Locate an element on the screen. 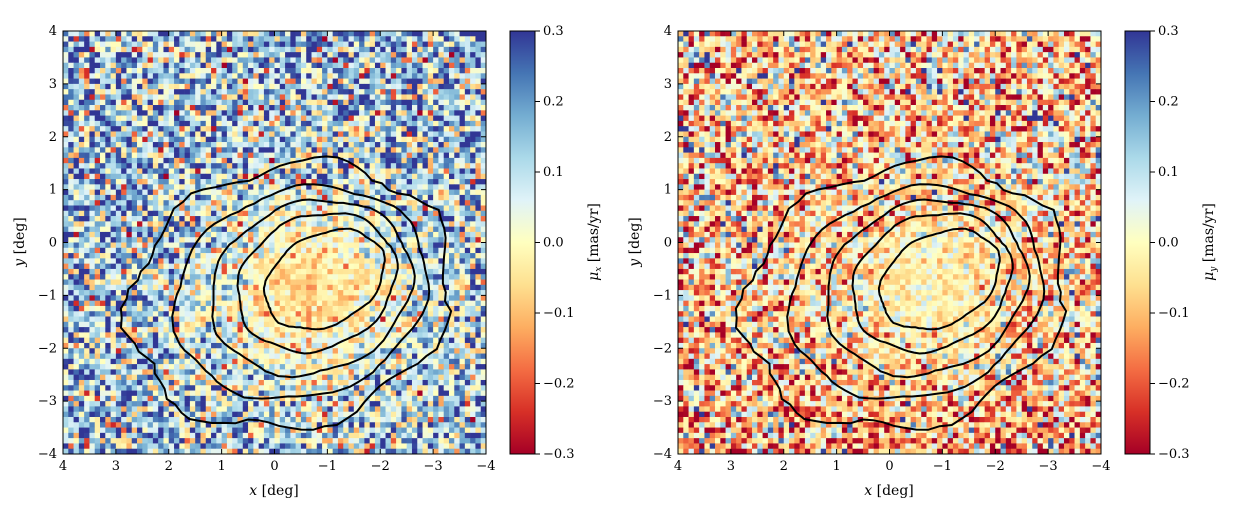 The height and width of the screenshot is (515, 1256). colorbar-mu-x: 0.3 0.2 0.1 0.0 −0.1 −0.2 −0.3 is located at coordinates (542, 243).